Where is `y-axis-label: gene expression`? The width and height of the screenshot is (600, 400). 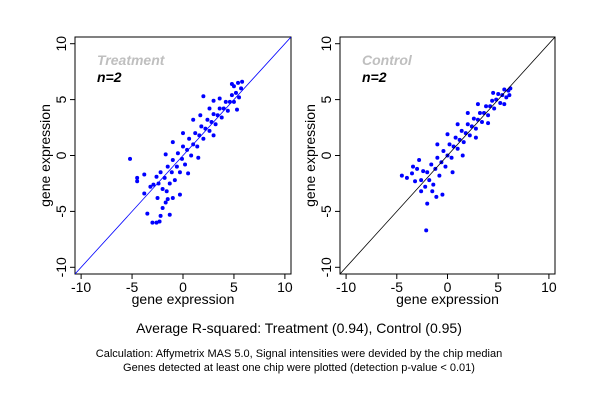 y-axis-label: gene expression is located at coordinates (310, 155).